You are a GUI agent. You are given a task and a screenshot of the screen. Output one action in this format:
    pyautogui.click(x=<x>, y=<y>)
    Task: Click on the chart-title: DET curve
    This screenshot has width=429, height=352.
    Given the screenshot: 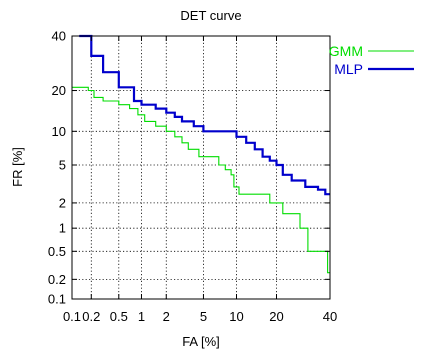 What is the action you would take?
    pyautogui.click(x=210, y=15)
    